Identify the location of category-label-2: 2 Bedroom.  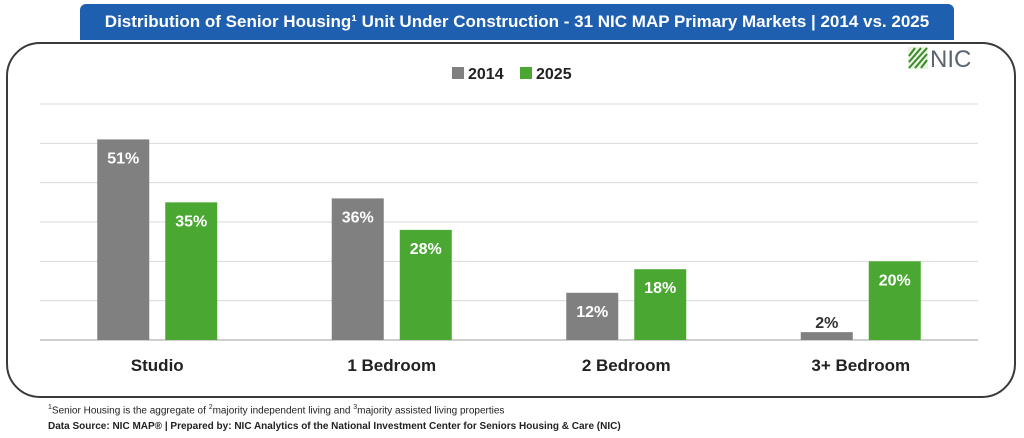
(626, 365).